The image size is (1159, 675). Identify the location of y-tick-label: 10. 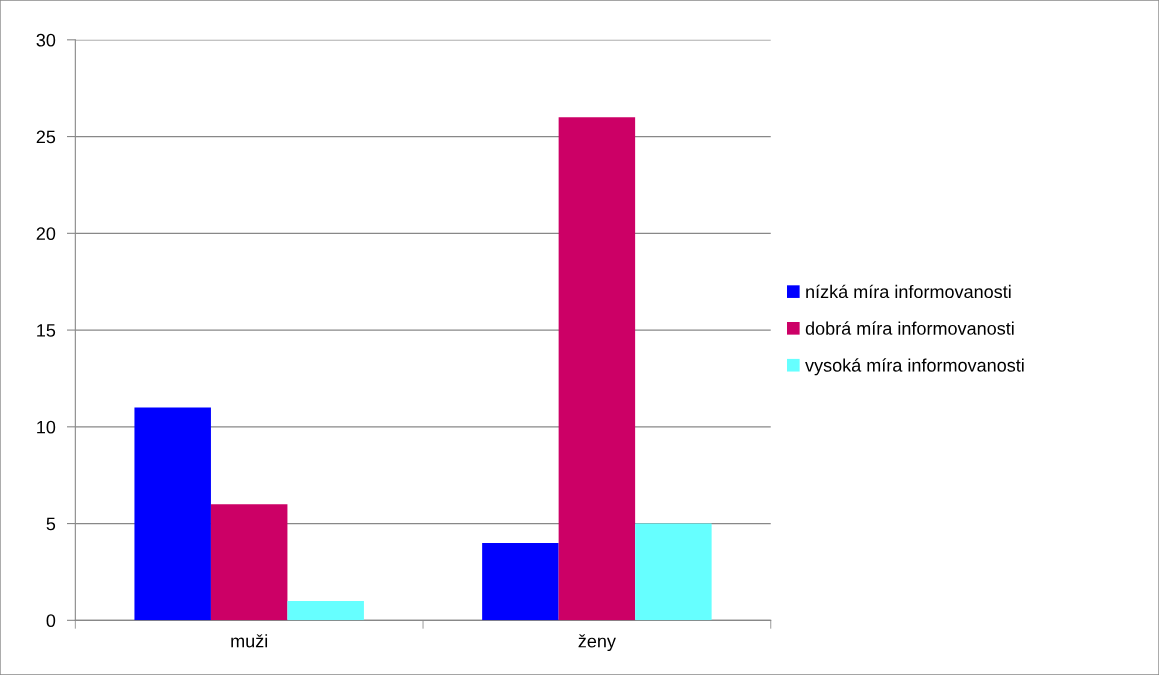
(46, 427).